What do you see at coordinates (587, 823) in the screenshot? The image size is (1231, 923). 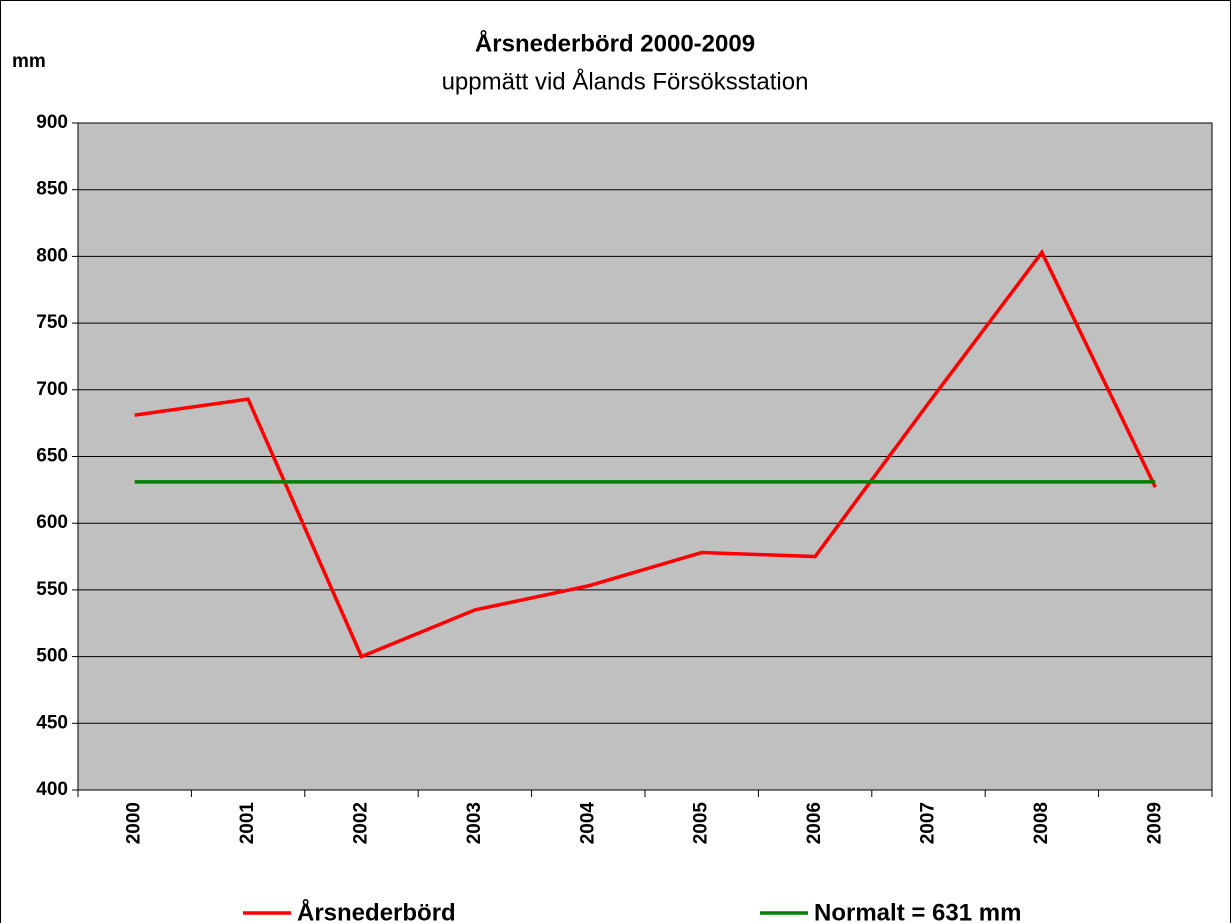 I see `x-tick-label: 2004` at bounding box center [587, 823].